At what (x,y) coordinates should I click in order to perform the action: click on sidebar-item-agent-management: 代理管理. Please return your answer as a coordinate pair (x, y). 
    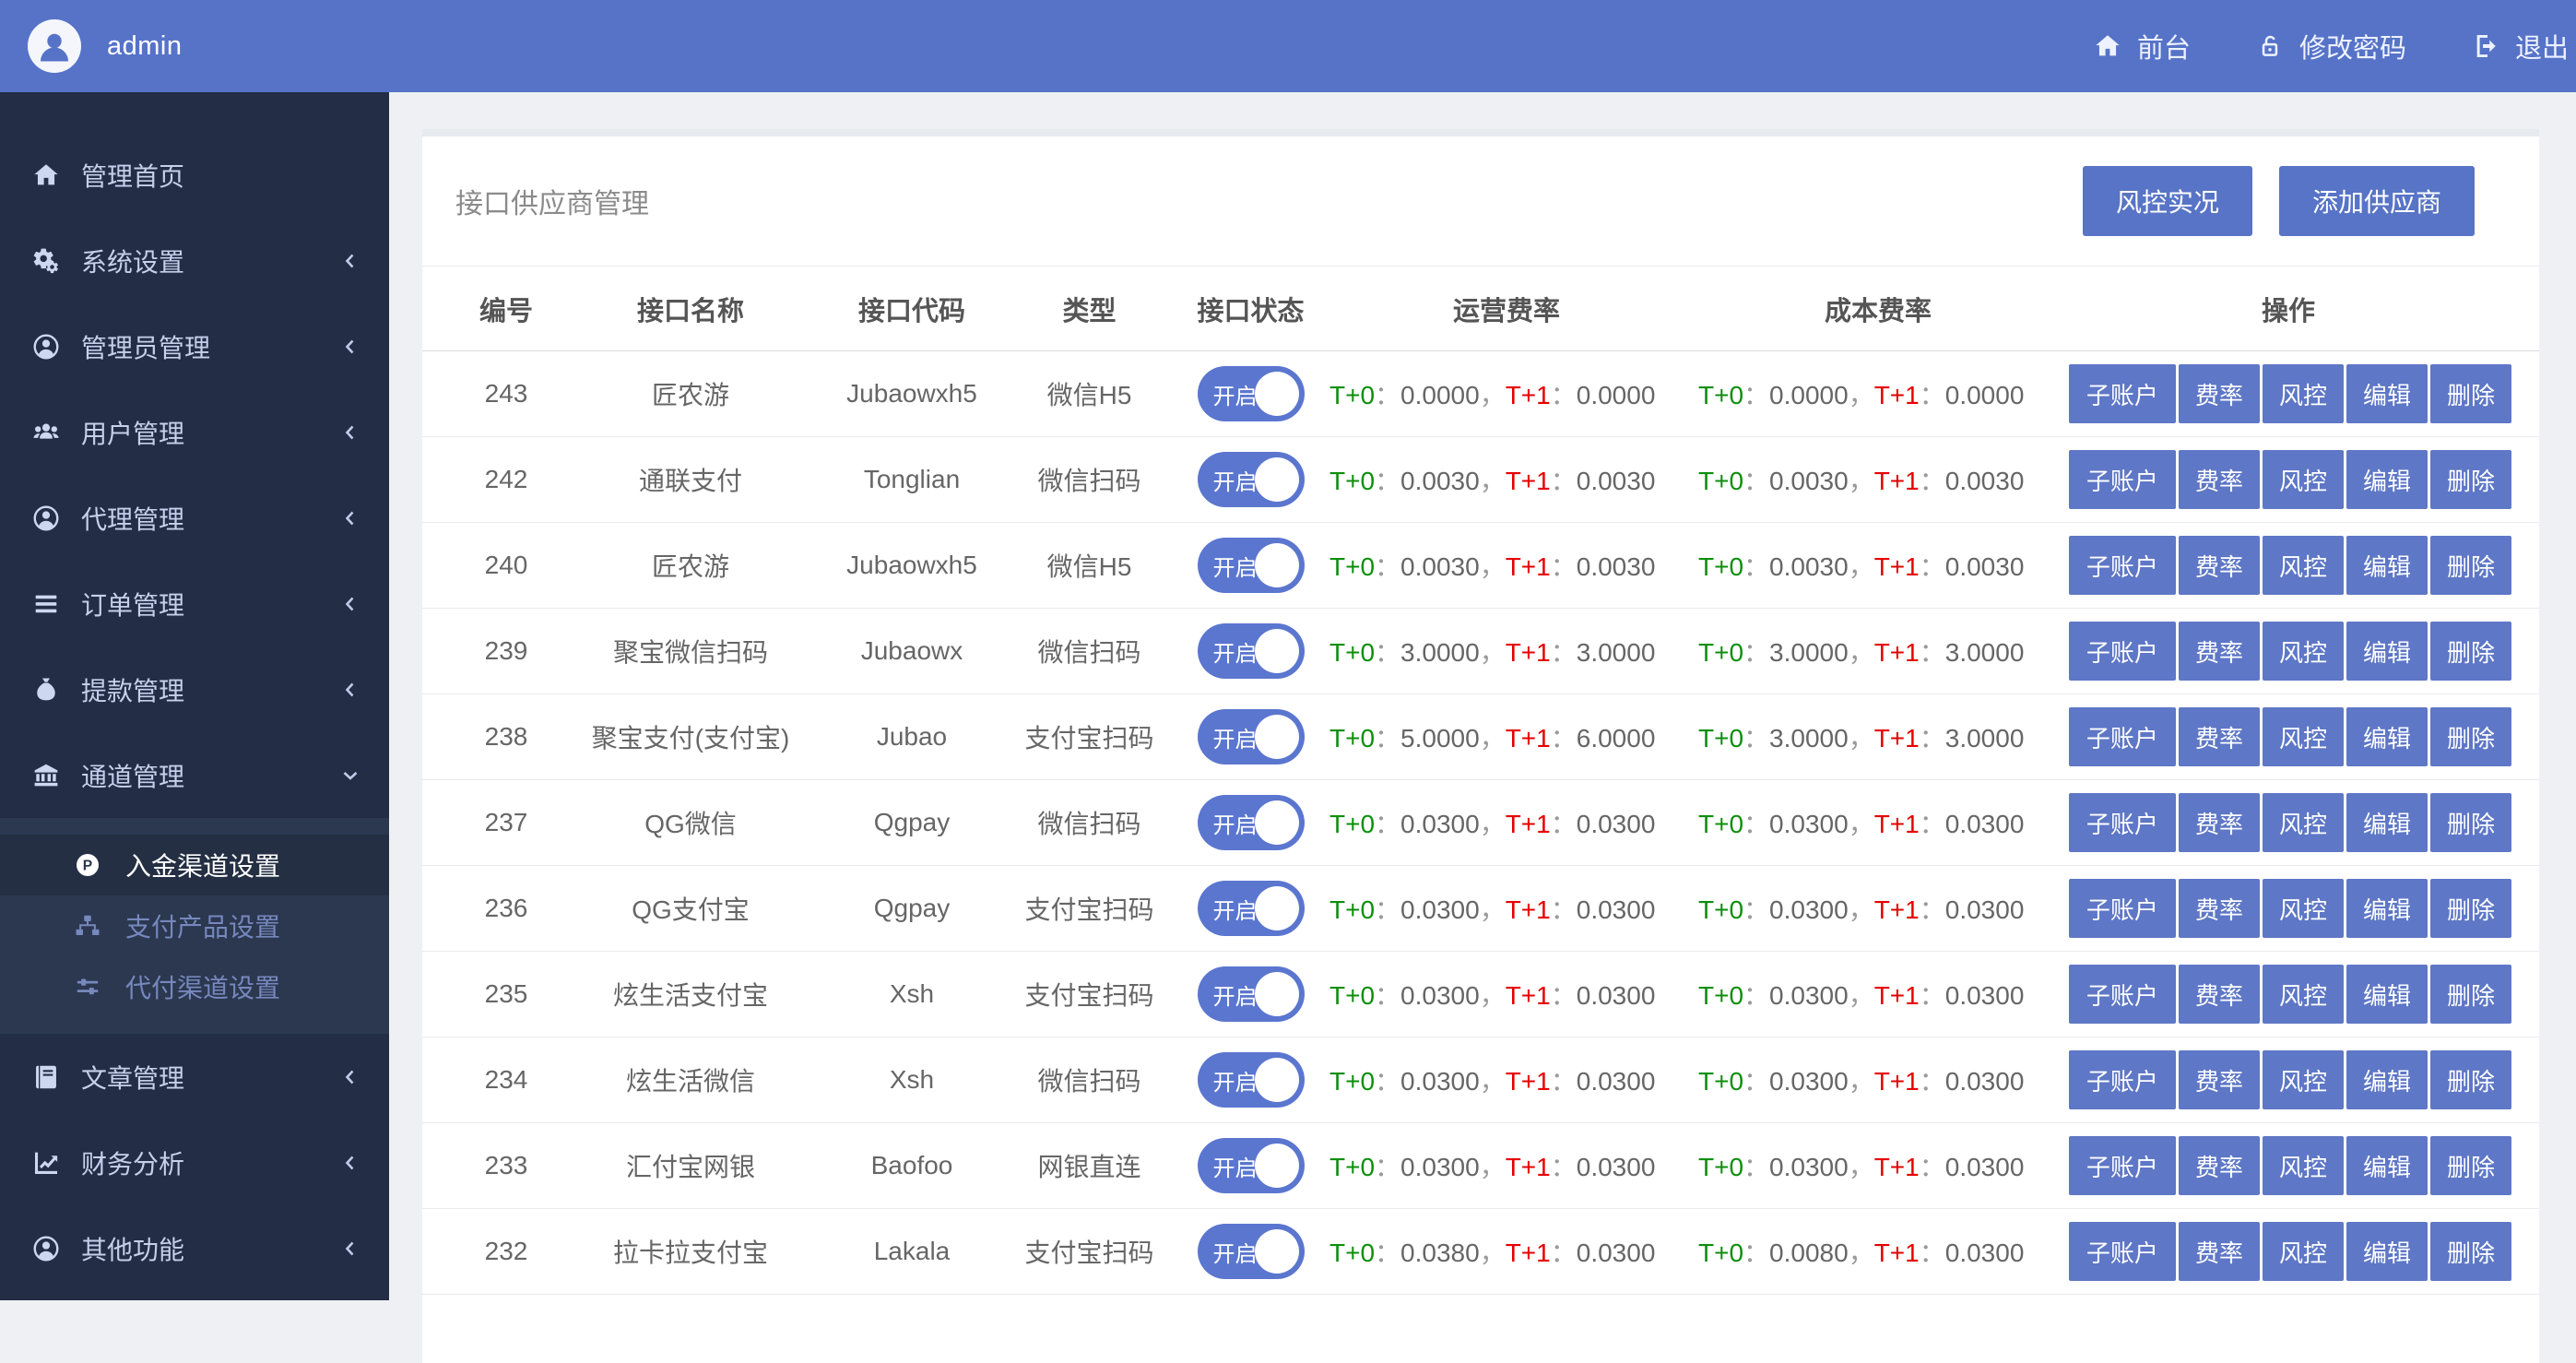
    Looking at the image, I should click on (194, 518).